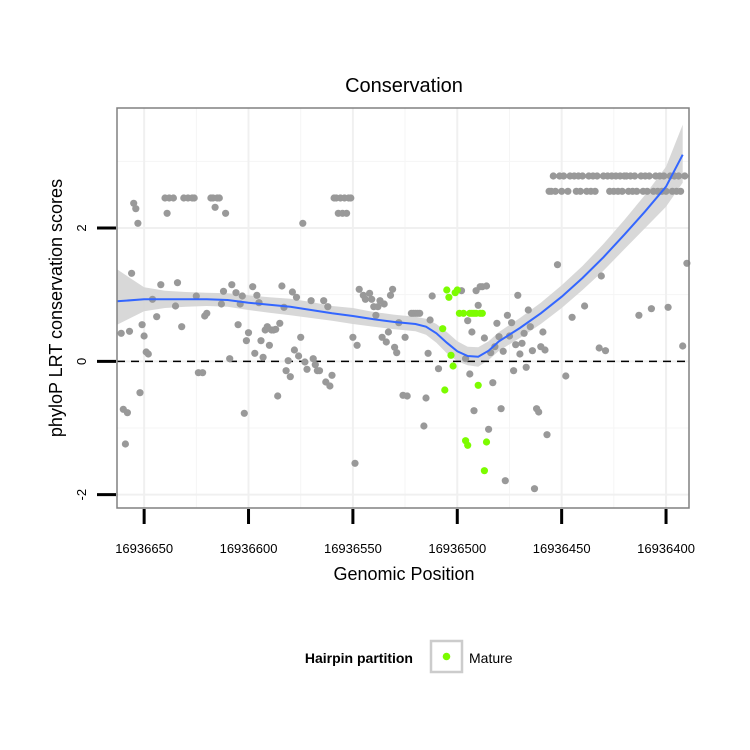 This screenshot has width=750, height=750. I want to click on legend-entry-mature: Mature, so click(491, 658).